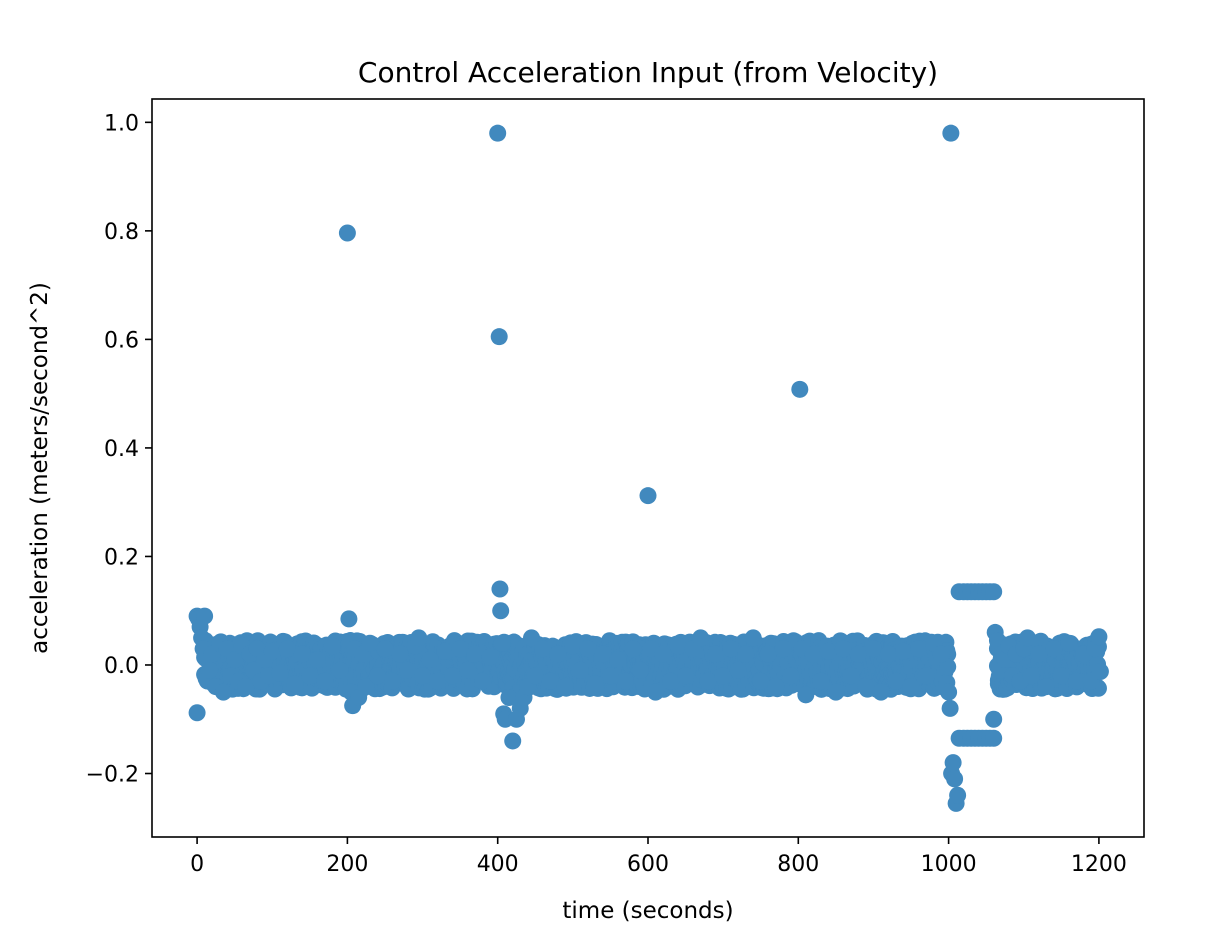 The height and width of the screenshot is (938, 1214). What do you see at coordinates (121, 232) in the screenshot?
I see `y-tick-label: 0.8` at bounding box center [121, 232].